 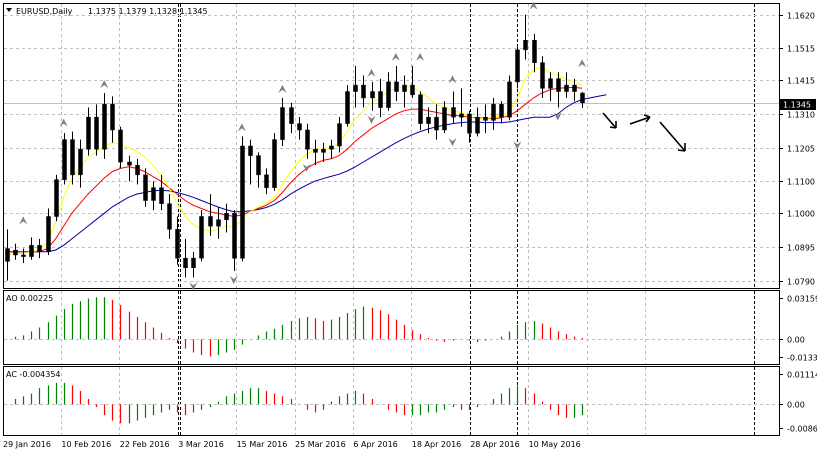 What do you see at coordinates (29, 298) in the screenshot?
I see `ao-indicator-label: AO 0.00225` at bounding box center [29, 298].